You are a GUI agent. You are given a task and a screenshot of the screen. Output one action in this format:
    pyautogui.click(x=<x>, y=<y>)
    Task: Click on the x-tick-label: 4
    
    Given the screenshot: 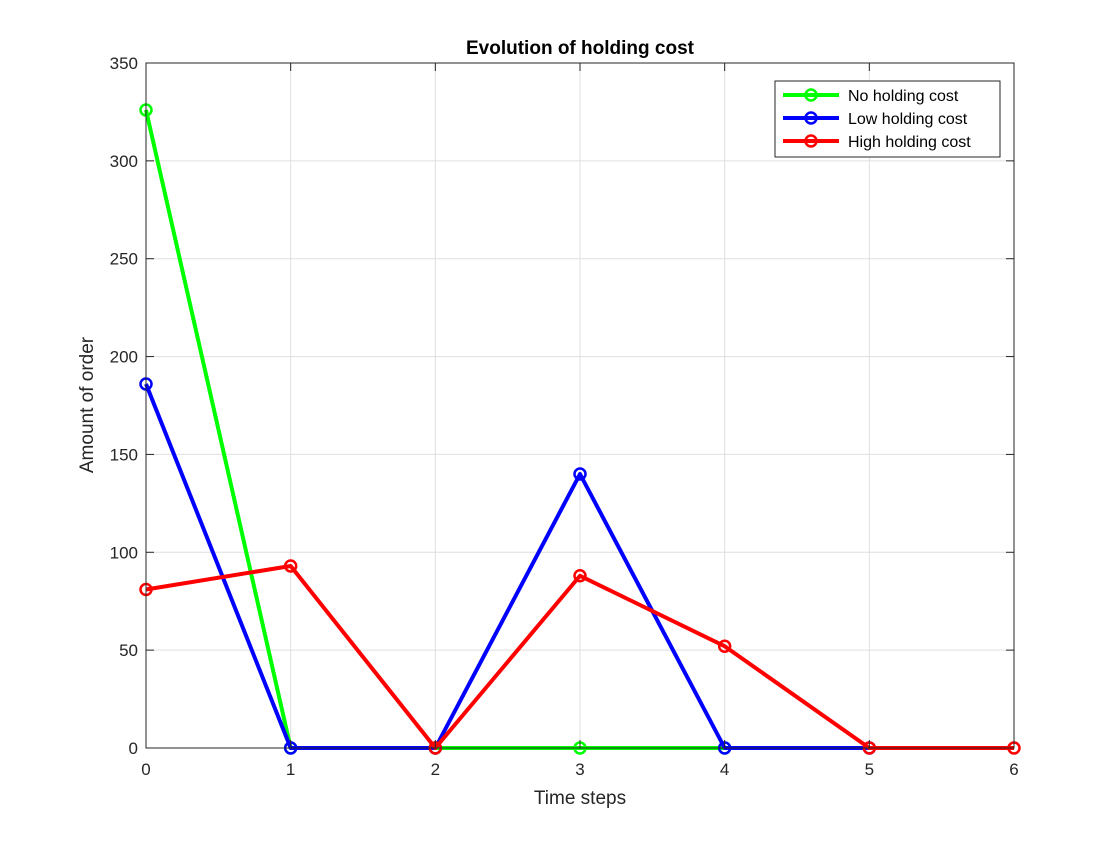 What is the action you would take?
    pyautogui.click(x=724, y=769)
    